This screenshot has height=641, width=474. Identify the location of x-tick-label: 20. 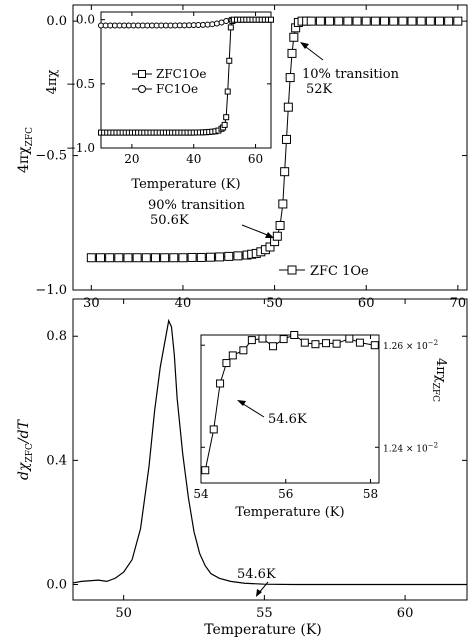
(131, 159).